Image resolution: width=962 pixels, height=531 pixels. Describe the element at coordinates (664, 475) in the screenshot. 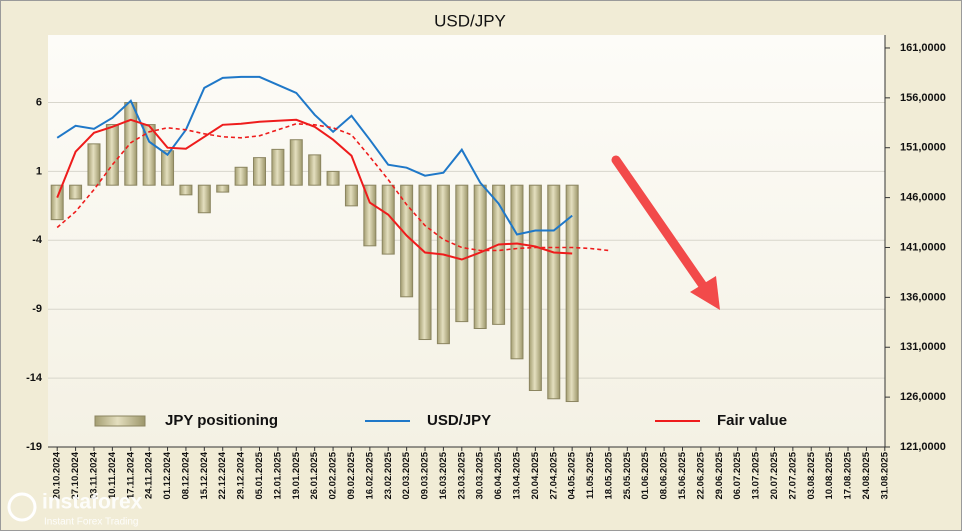

I see `x-tick-label: 08.06.2025` at that location.